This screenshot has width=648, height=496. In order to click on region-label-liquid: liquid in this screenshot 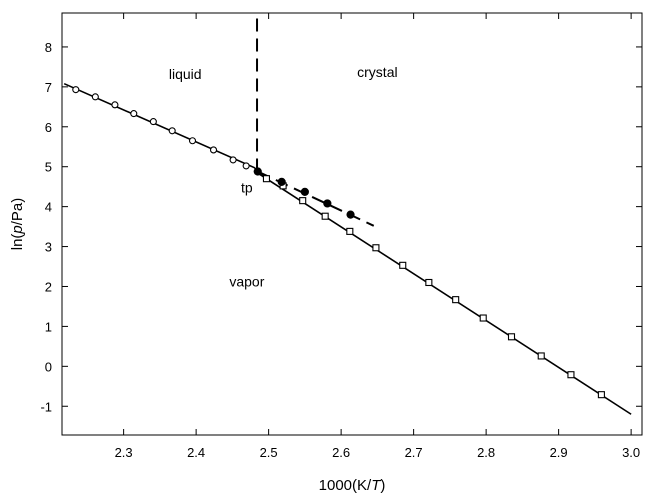, I will do `click(185, 74)`.